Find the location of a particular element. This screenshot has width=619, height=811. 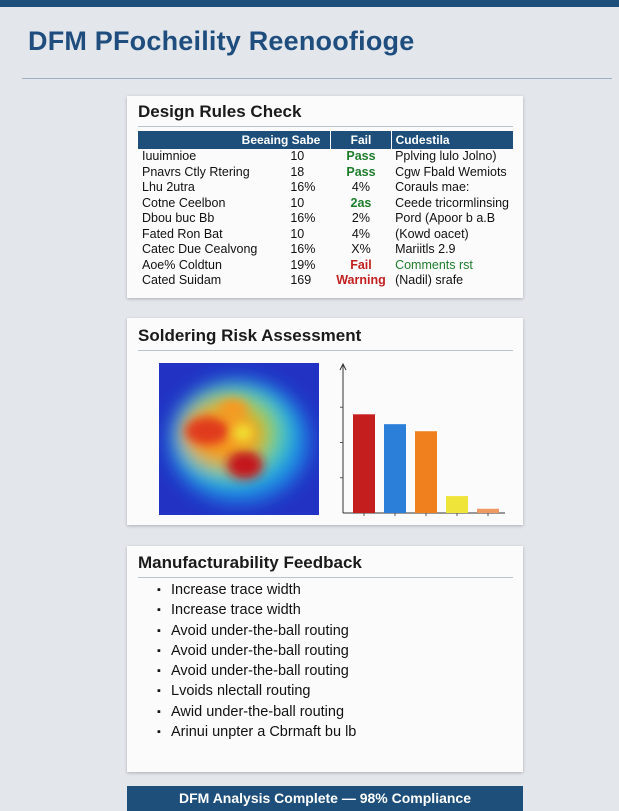

table-header-row: Beeaing Sabe Fail Cudestila is located at coordinates (325, 140).